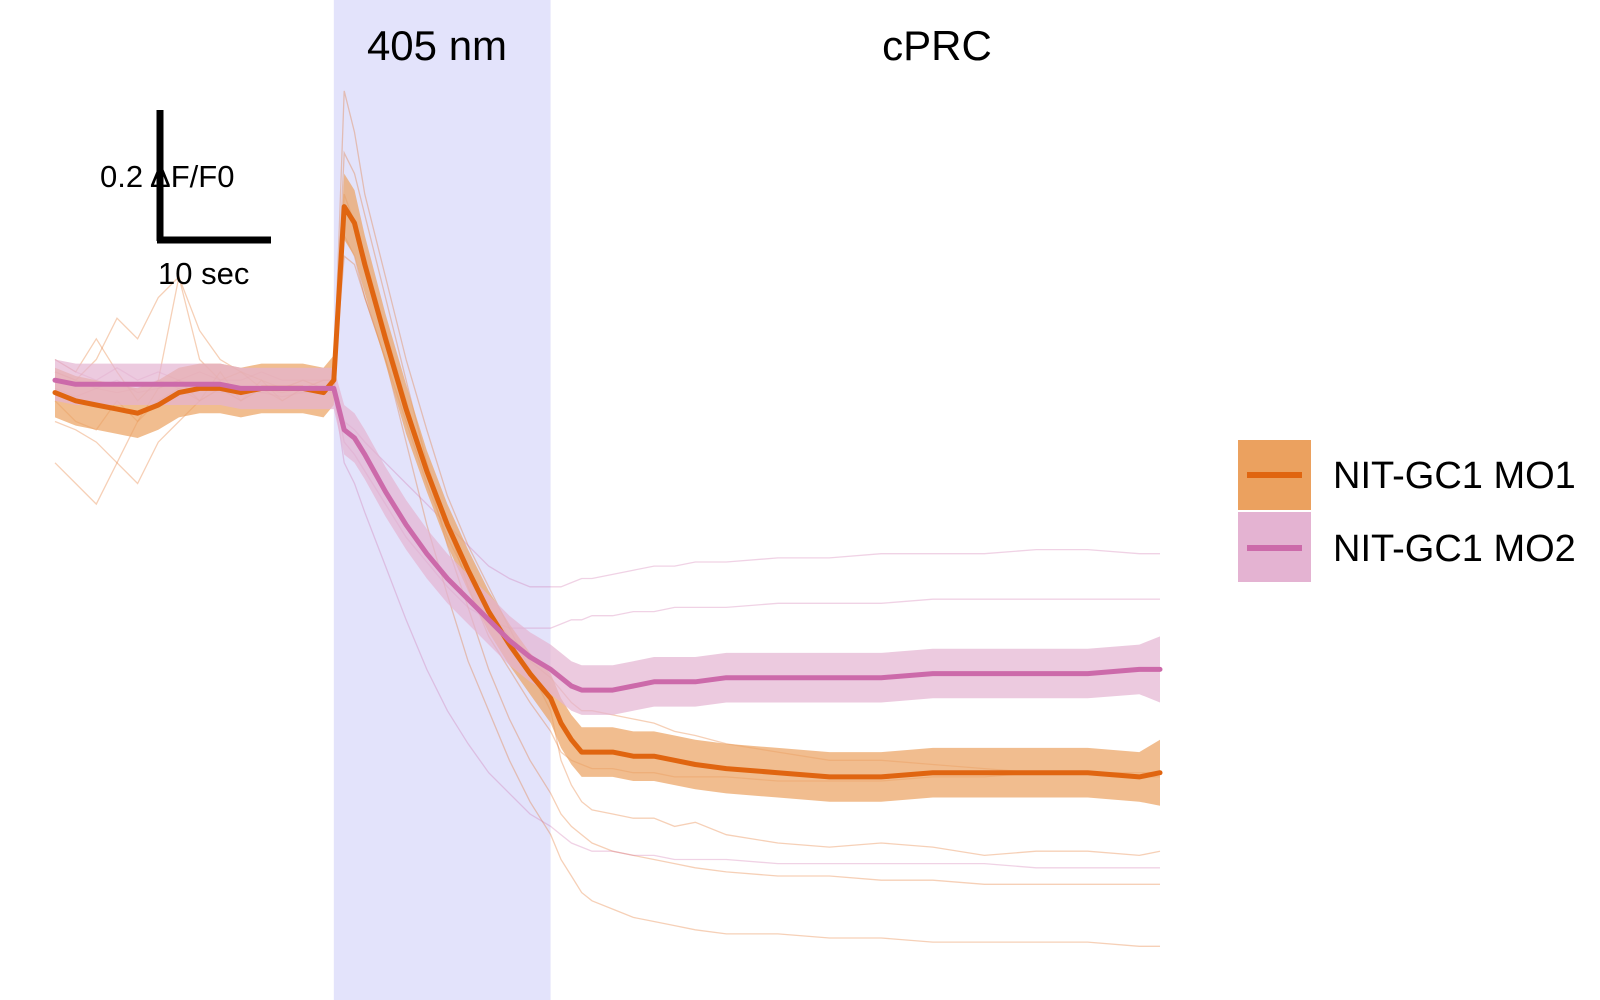 Image resolution: width=1600 pixels, height=1000 pixels. Describe the element at coordinates (1454, 549) in the screenshot. I see `legend-label-mo2: NIT-GC1 MO2` at that location.